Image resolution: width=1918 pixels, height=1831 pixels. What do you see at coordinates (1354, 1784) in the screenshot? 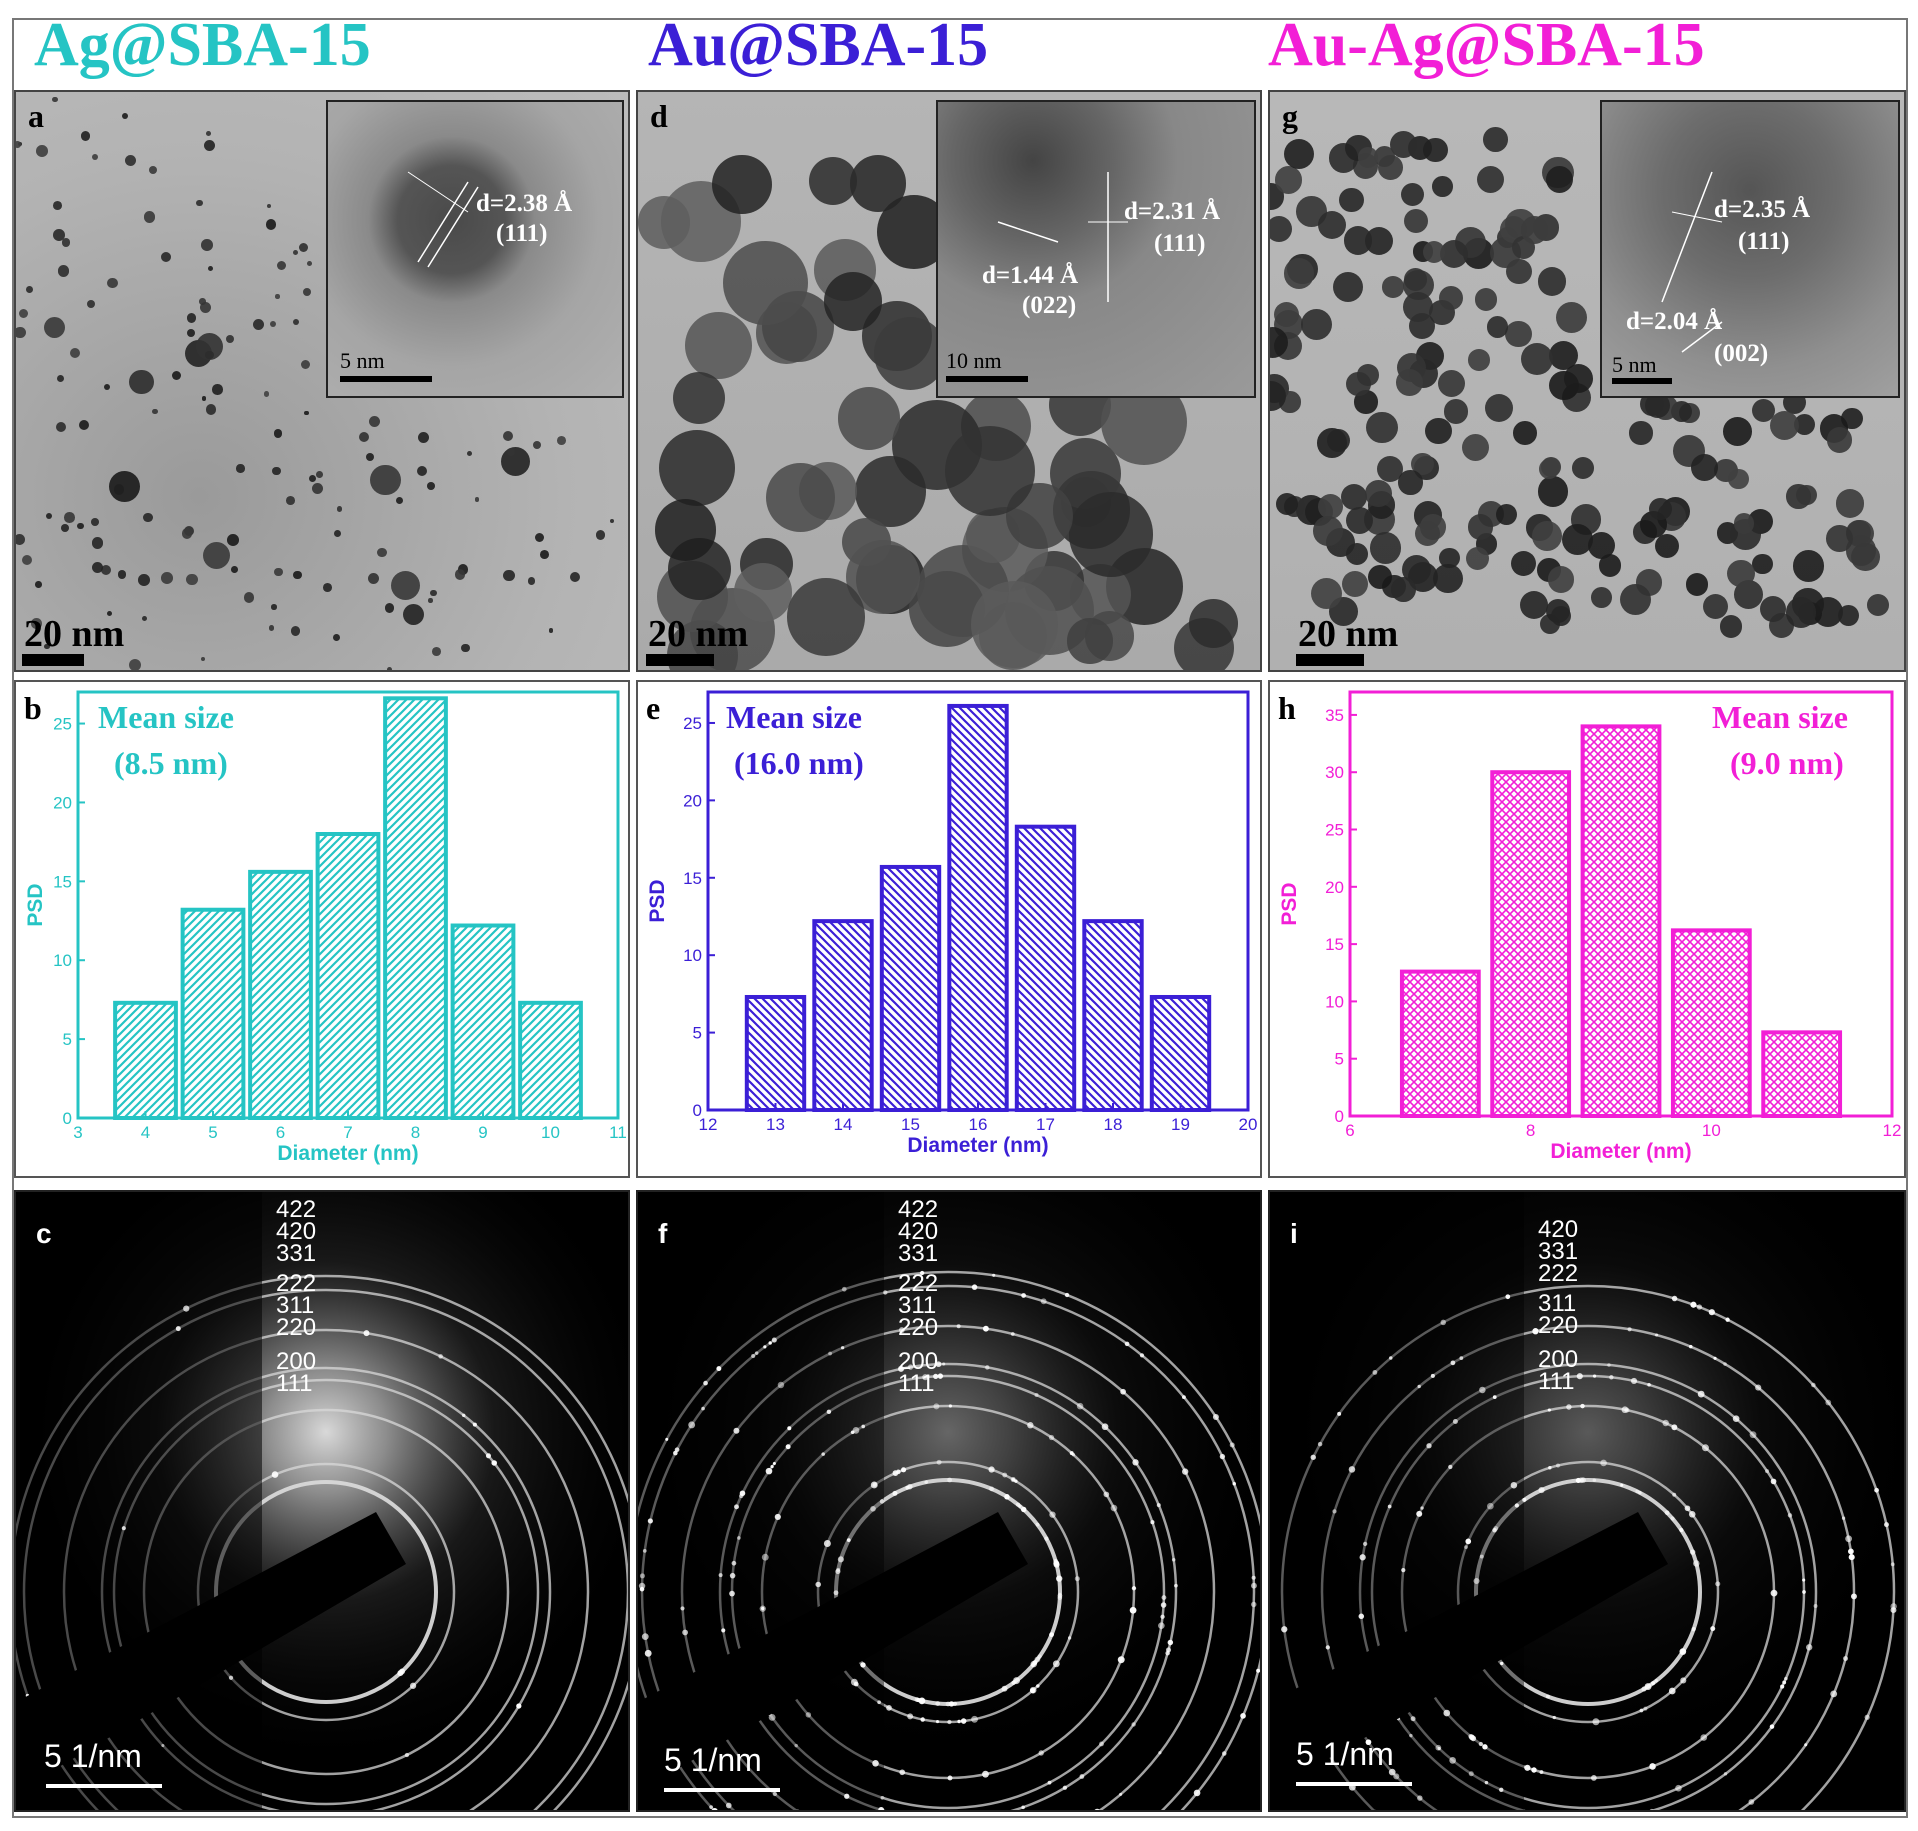
I see `scale-bar` at bounding box center [1354, 1784].